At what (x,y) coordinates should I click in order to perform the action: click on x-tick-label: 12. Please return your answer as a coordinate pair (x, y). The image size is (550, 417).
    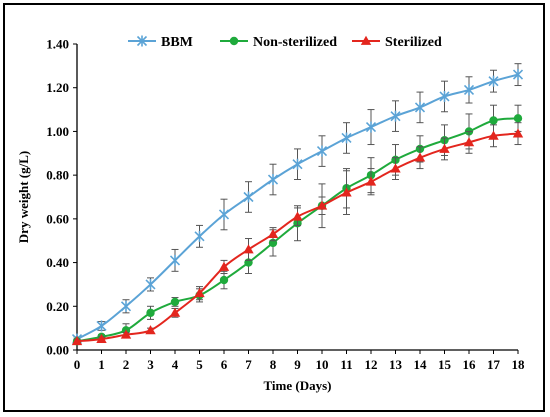
    Looking at the image, I should click on (371, 364).